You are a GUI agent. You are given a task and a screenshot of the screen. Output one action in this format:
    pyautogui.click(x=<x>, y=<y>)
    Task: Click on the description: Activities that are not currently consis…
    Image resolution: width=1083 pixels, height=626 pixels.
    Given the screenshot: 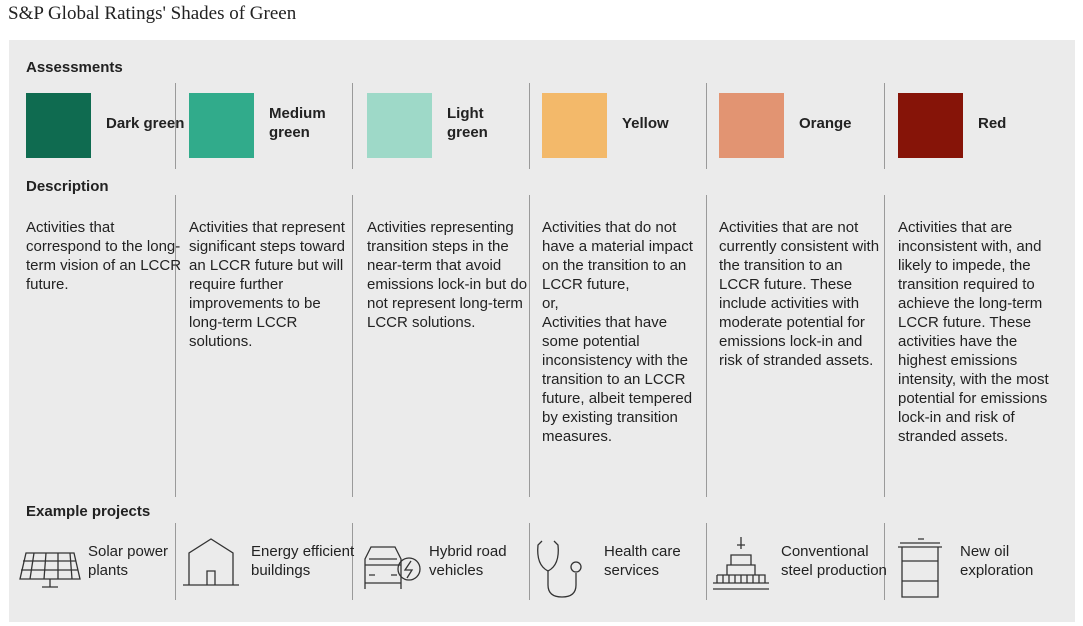 What is the action you would take?
    pyautogui.click(x=800, y=294)
    